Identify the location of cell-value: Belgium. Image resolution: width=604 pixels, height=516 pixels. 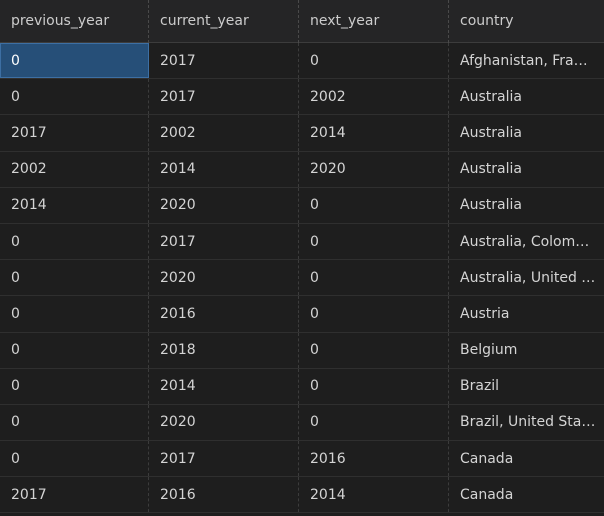
(489, 350).